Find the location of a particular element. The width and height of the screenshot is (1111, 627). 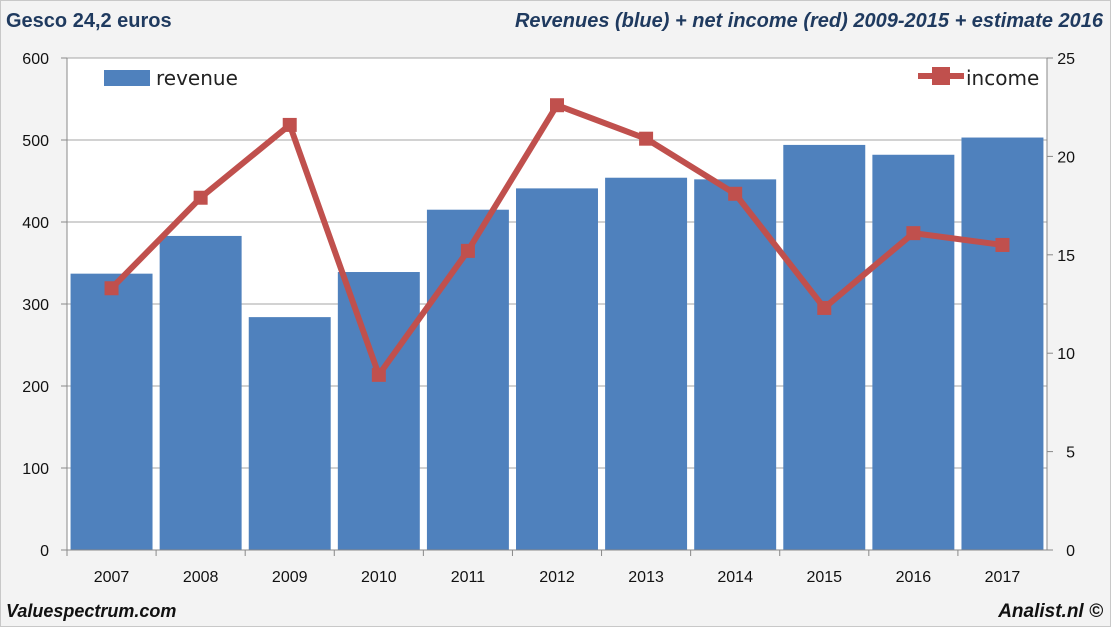

y-tick-label: 200 is located at coordinates (35, 387).